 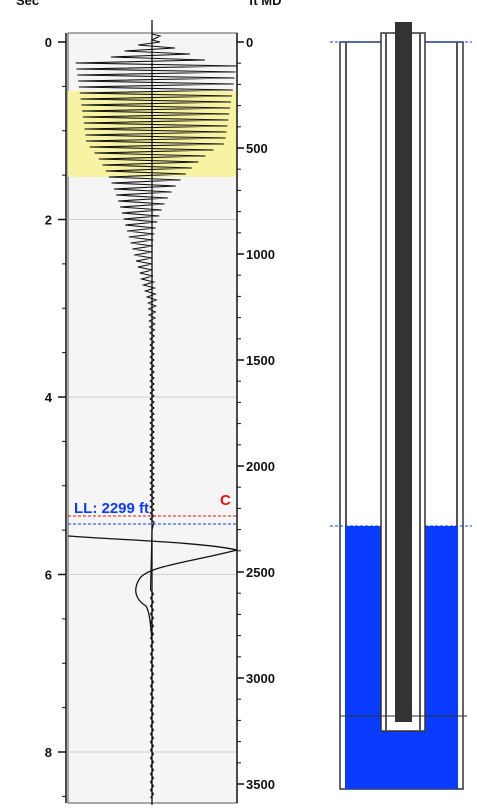 I want to click on tubing-inner-right-wall, so click(x=420, y=382).